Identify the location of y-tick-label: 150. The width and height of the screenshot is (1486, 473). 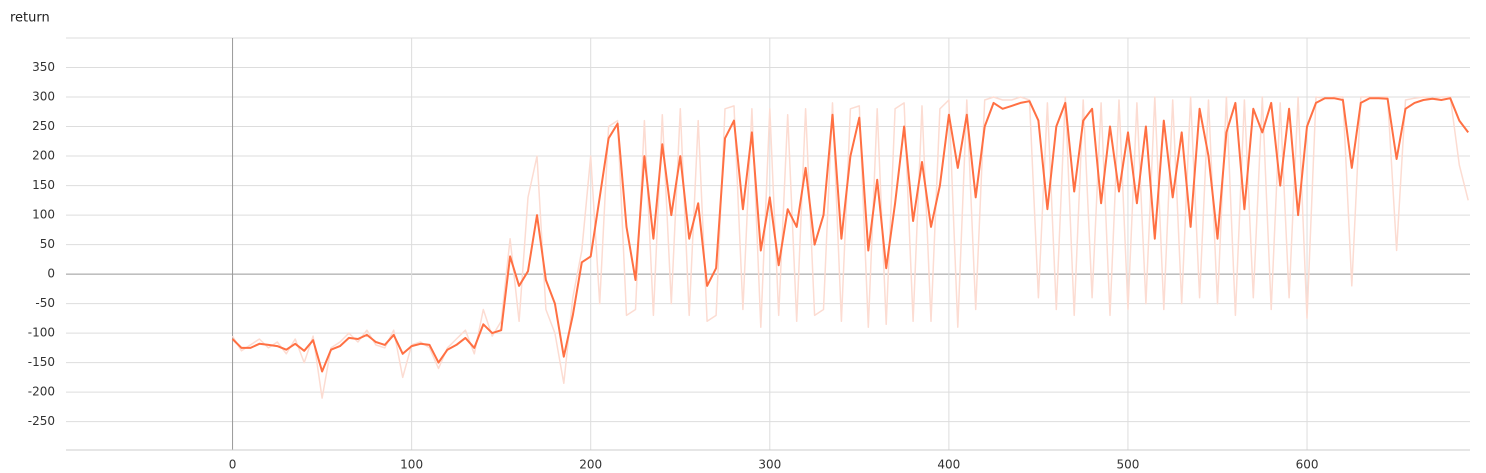
(43, 185).